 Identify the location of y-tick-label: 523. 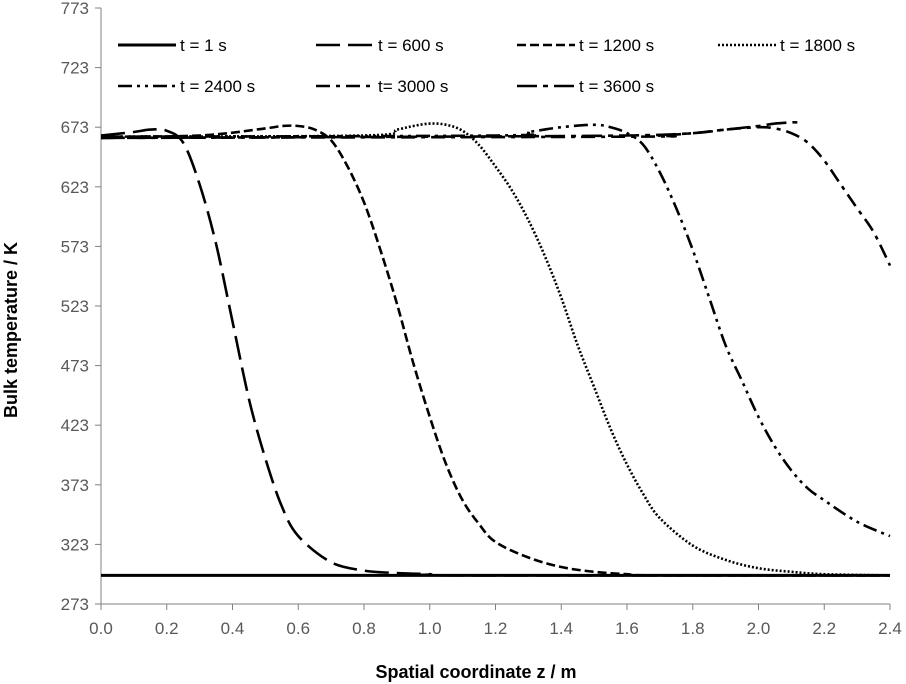
(75, 306).